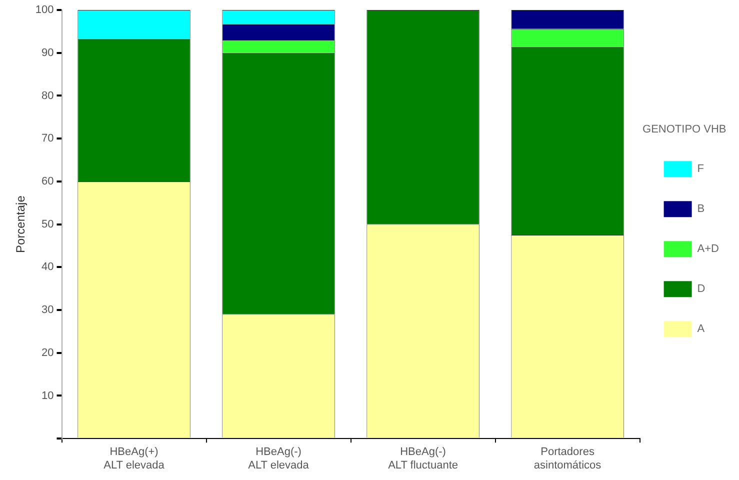 The image size is (739, 480). Describe the element at coordinates (44, 10) in the screenshot. I see `y-tick-label: 100` at that location.